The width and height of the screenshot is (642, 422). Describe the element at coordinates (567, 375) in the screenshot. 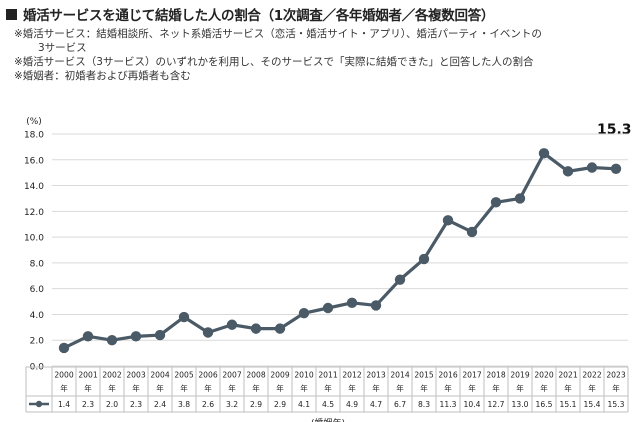

I see `x-tick-label: 2021` at that location.